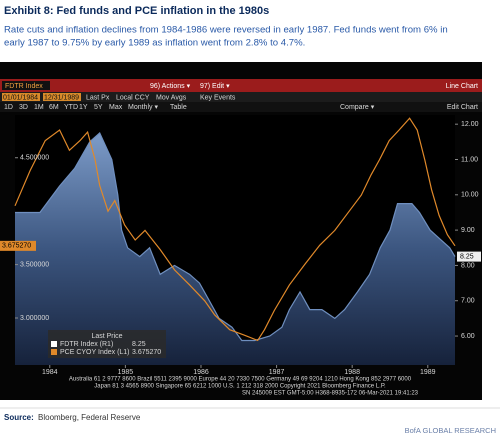 This screenshot has width=500, height=438. I want to click on range: 1Y, so click(83, 107).